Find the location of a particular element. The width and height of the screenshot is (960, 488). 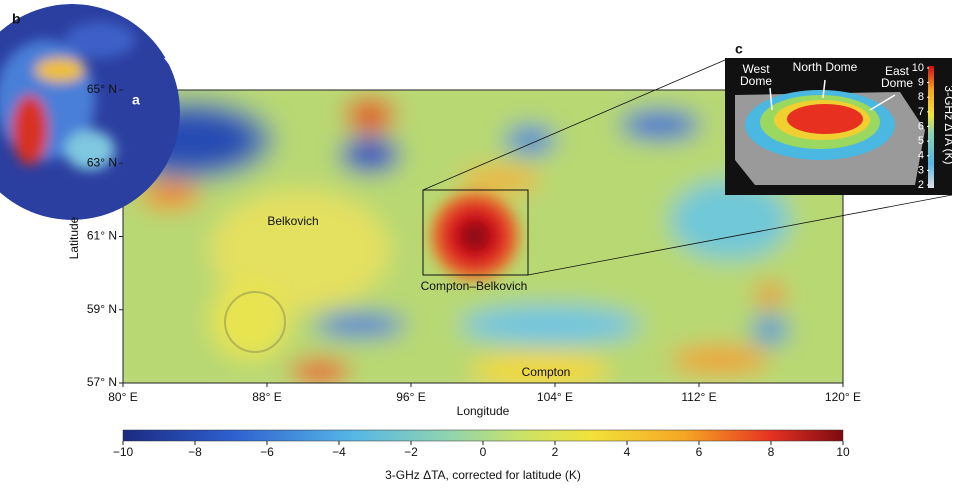

y-tick-label: 65° N is located at coordinates (102, 89).